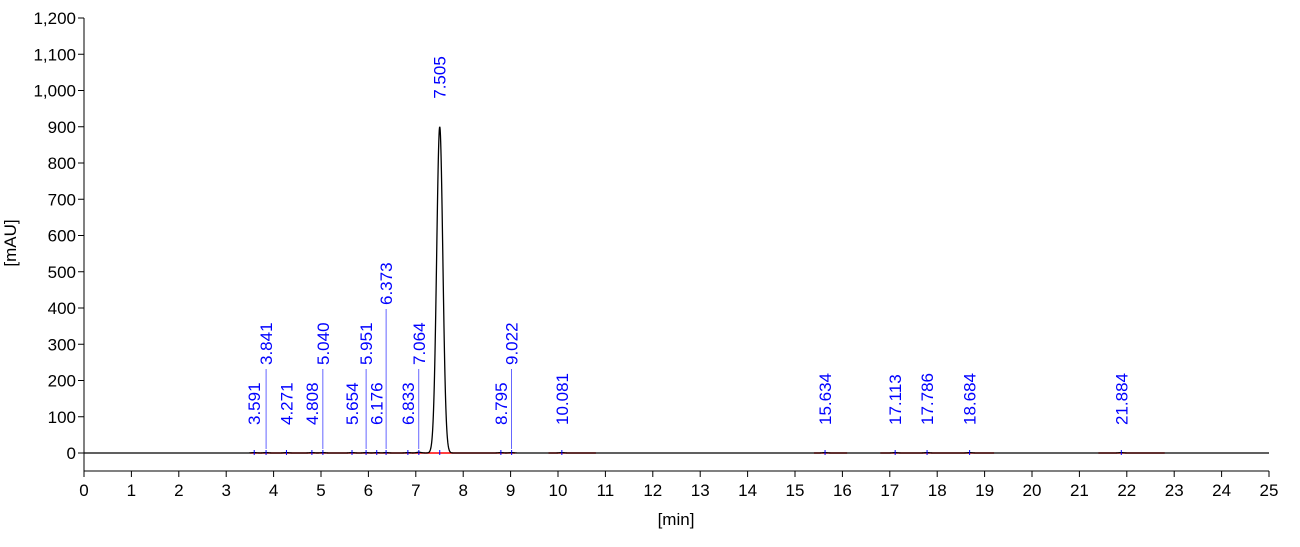 This screenshot has height=547, width=1300. Describe the element at coordinates (1079, 490) in the screenshot. I see `x-tick-label: 21` at that location.